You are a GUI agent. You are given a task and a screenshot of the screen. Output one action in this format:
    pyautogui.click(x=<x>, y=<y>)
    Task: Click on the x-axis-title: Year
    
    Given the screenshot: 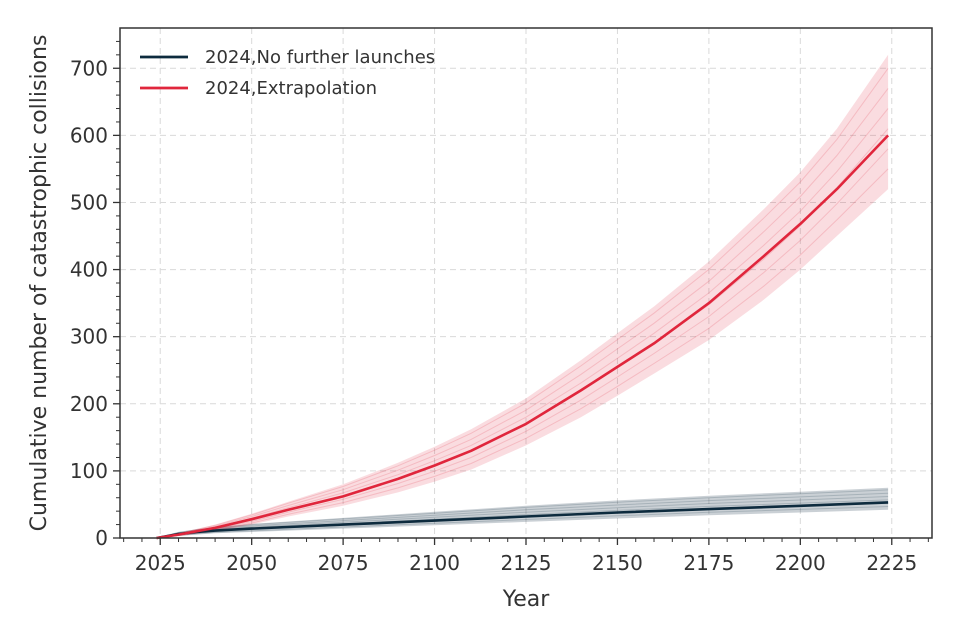 What is the action you would take?
    pyautogui.click(x=526, y=599)
    